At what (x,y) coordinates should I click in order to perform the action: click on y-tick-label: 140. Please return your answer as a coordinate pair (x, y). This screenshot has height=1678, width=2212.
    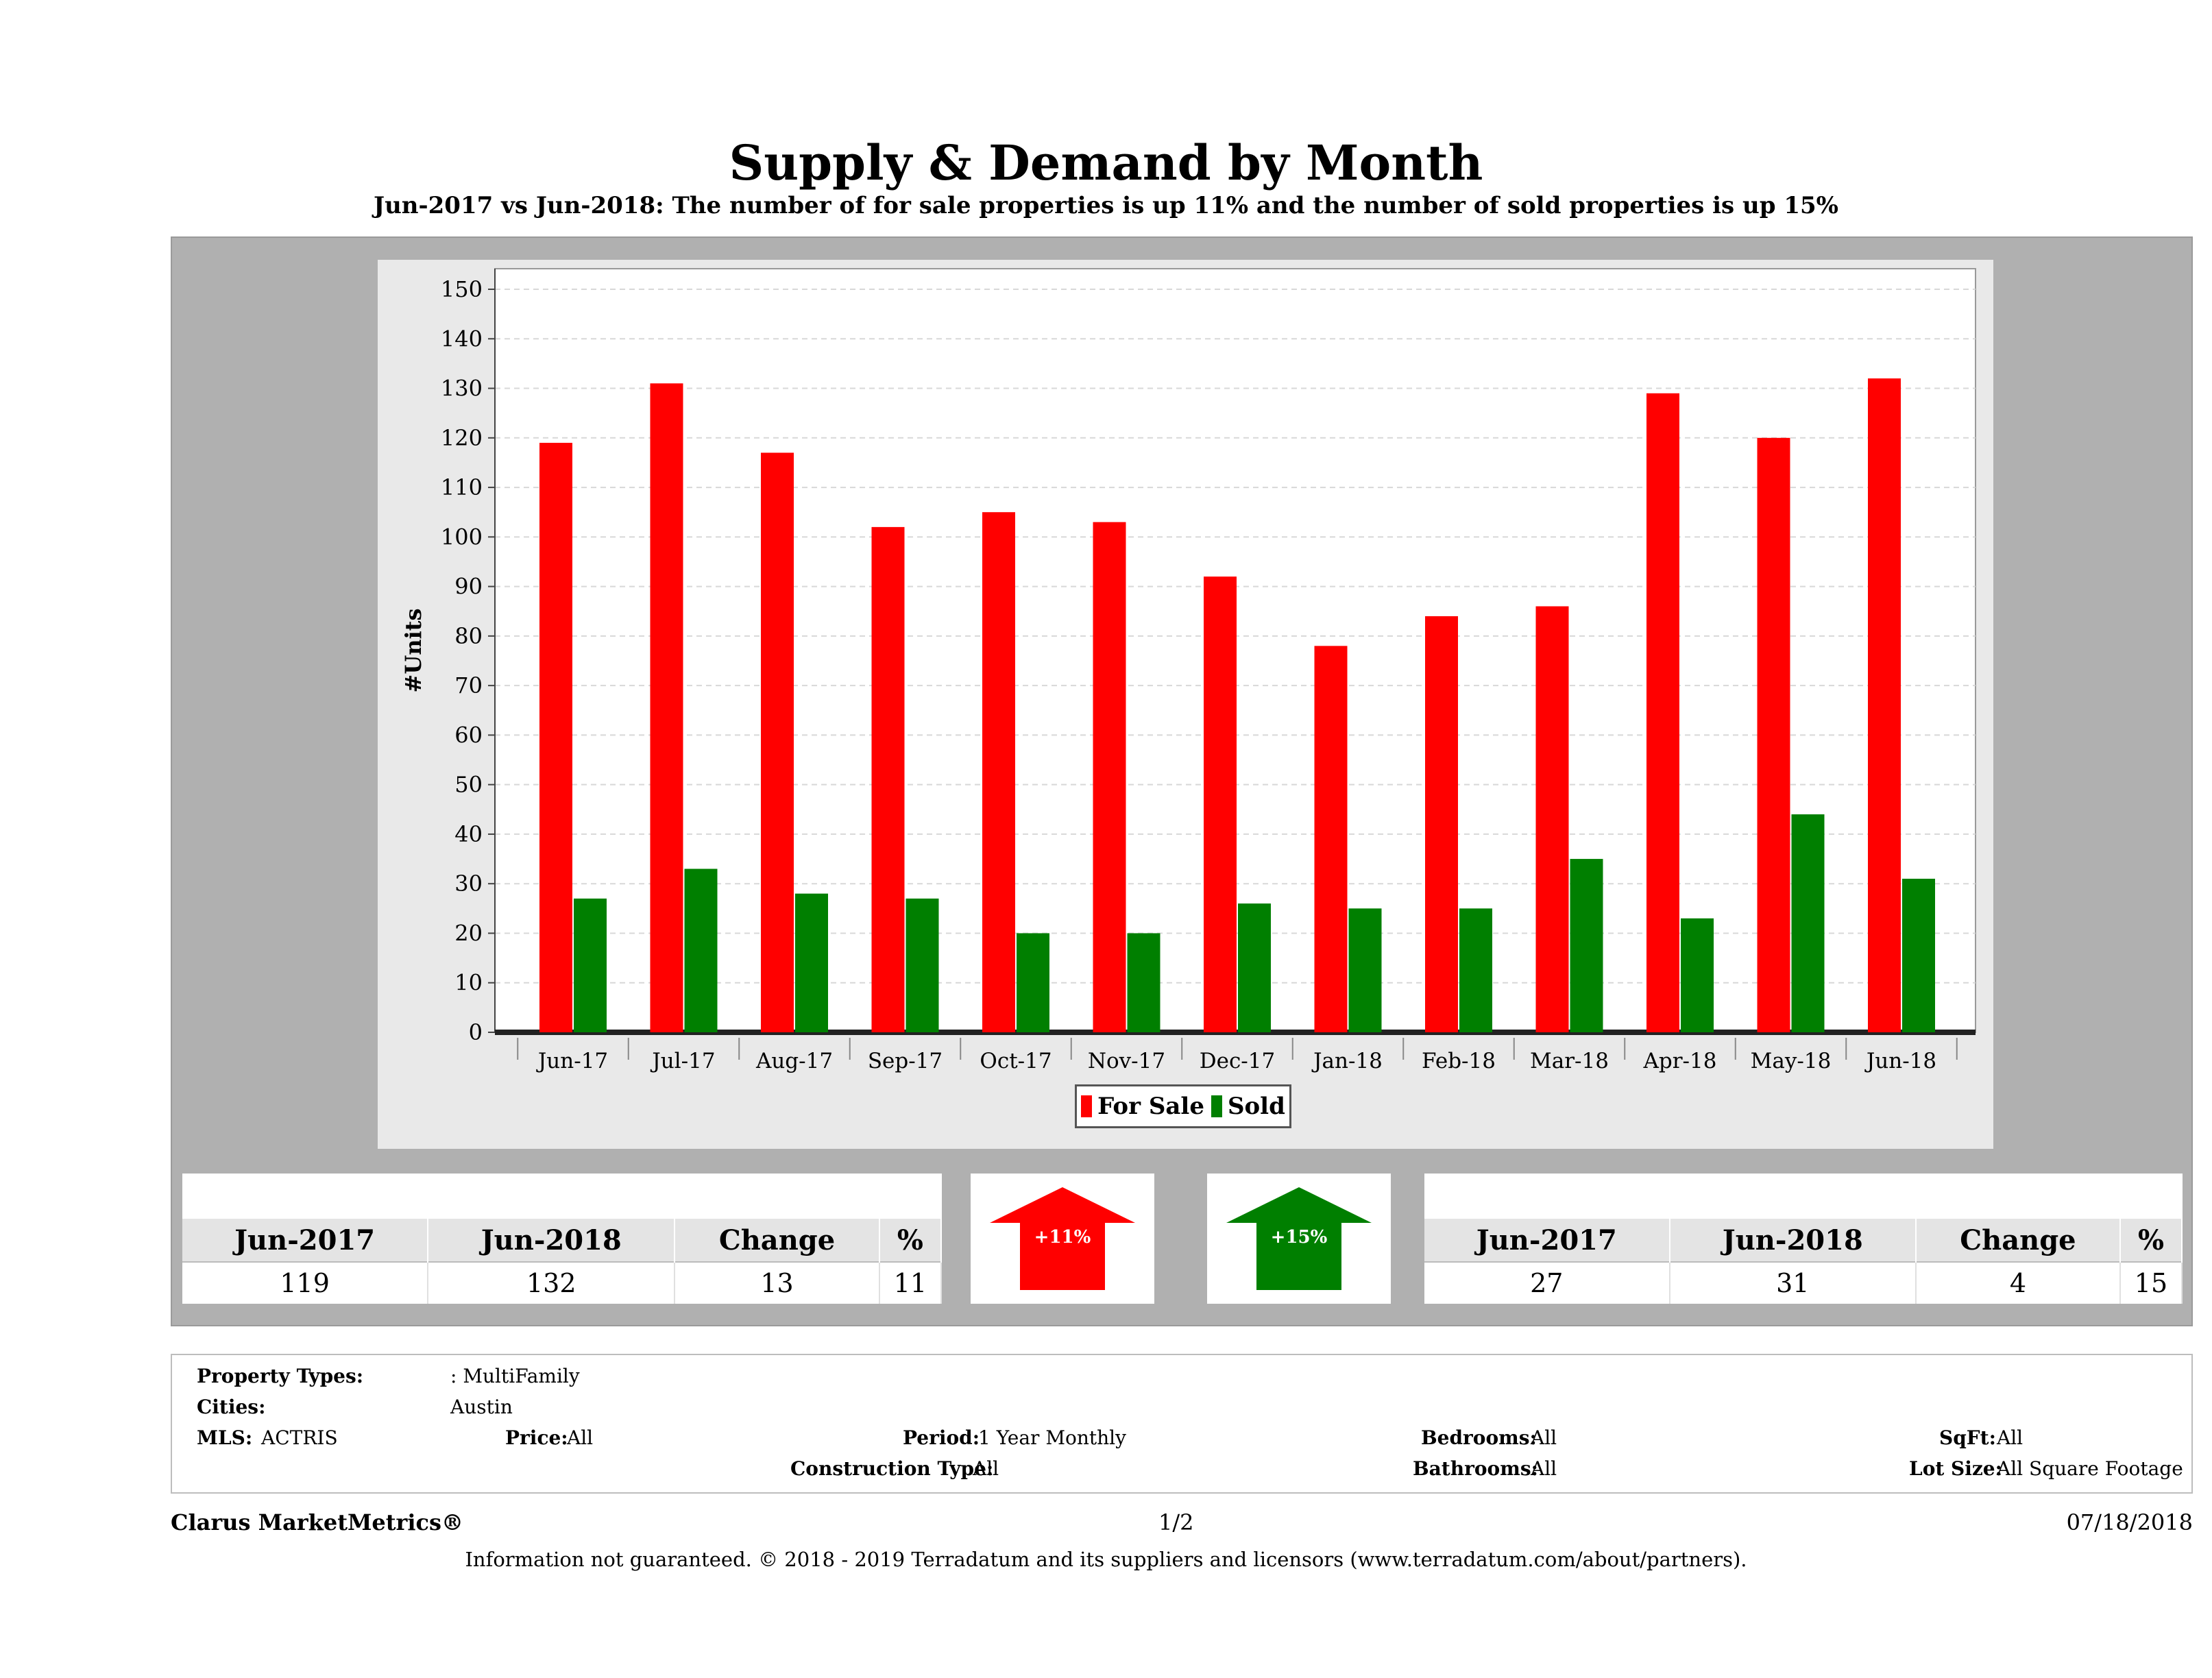
    Looking at the image, I should click on (462, 339).